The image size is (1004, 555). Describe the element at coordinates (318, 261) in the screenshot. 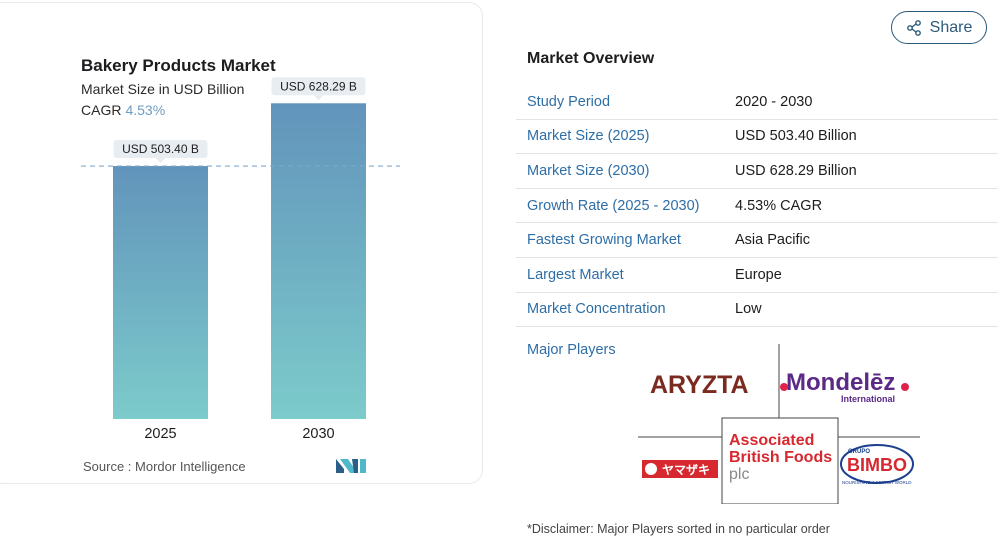

I see `bar-2030` at that location.